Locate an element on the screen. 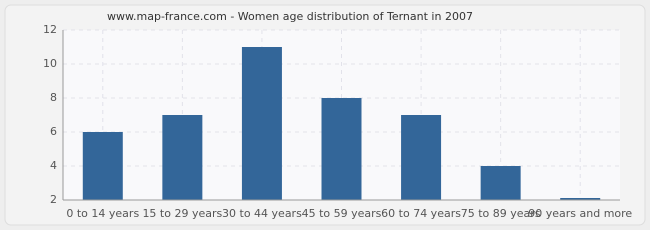 Image resolution: width=650 pixels, height=240 pixels. x-tick-label: 0 to 14 years is located at coordinates (102, 213).